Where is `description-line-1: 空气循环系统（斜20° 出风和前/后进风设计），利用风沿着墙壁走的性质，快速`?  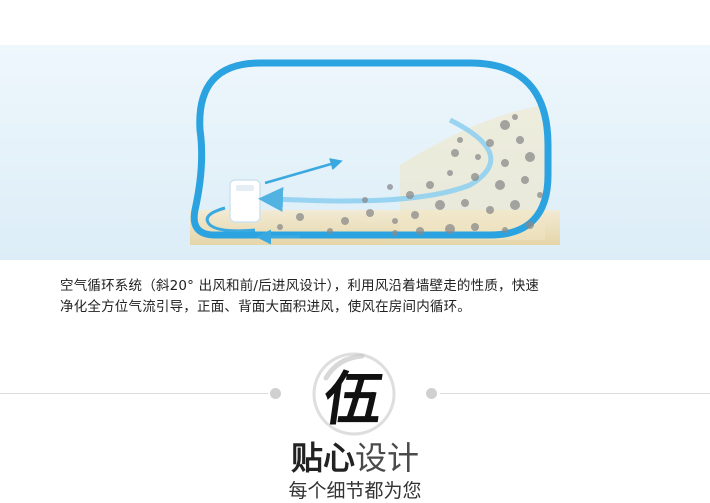 description-line-1: 空气循环系统（斜20° 出风和前/后进风设计），利用风沿着墙壁走的性质，快速 is located at coordinates (300, 286).